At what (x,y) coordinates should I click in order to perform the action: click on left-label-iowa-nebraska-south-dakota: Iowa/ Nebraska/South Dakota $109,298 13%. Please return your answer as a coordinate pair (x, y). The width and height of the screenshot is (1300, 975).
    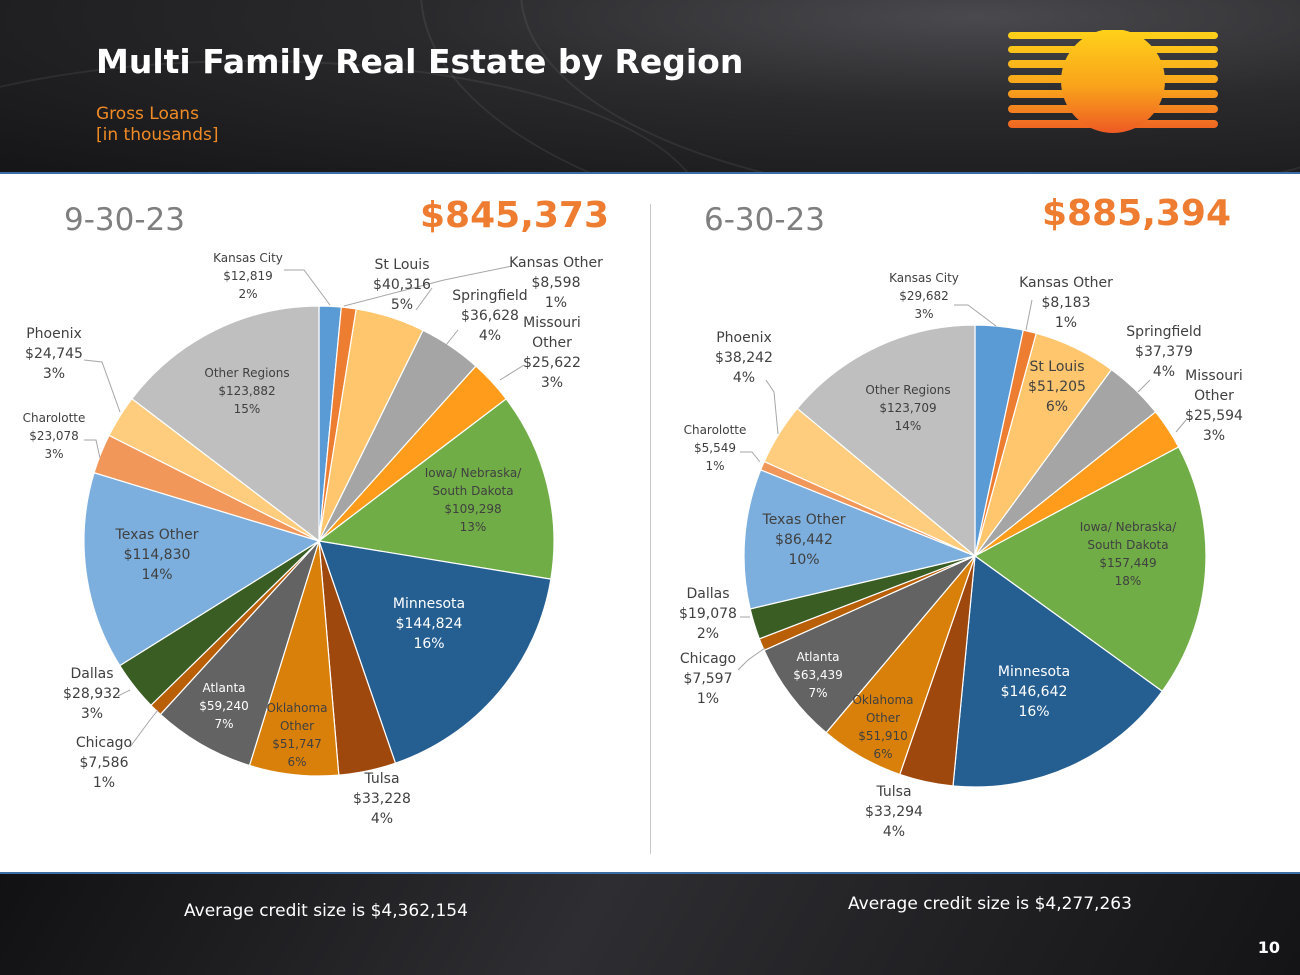
    Looking at the image, I should click on (474, 500).